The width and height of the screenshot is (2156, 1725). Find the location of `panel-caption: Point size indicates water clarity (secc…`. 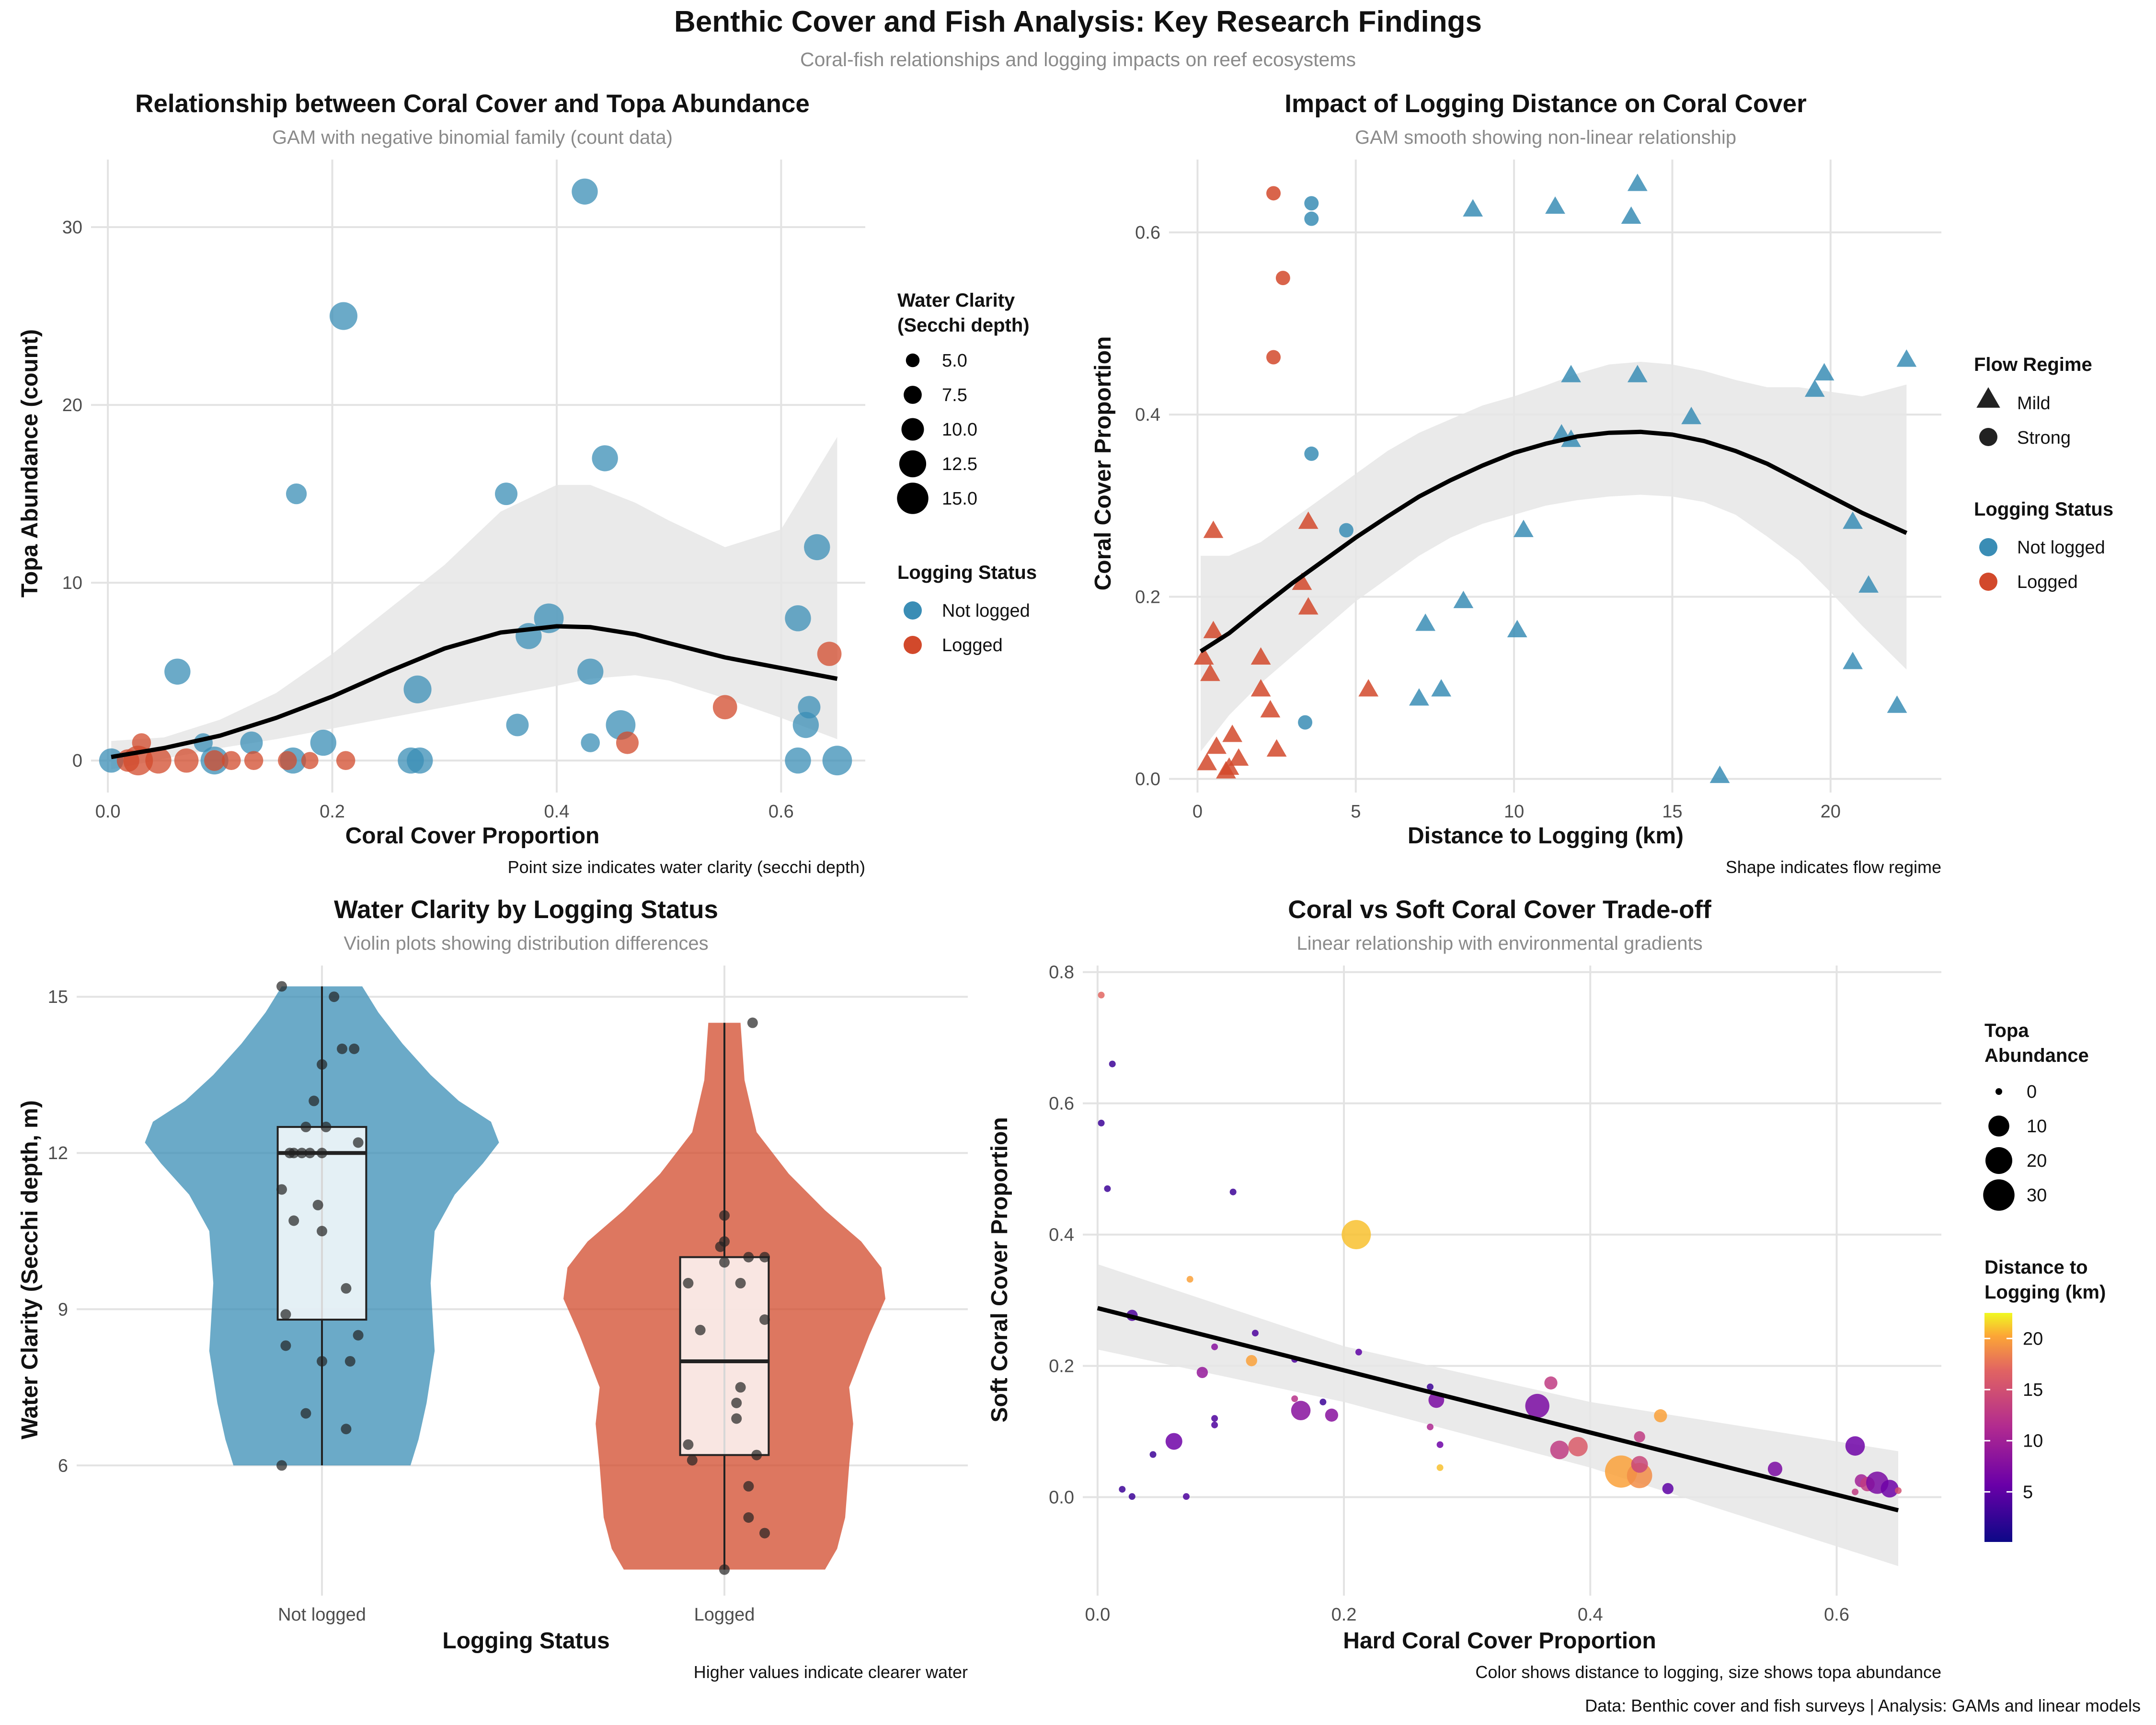

panel-caption: Point size indicates water clarity (secc… is located at coordinates (686, 867).